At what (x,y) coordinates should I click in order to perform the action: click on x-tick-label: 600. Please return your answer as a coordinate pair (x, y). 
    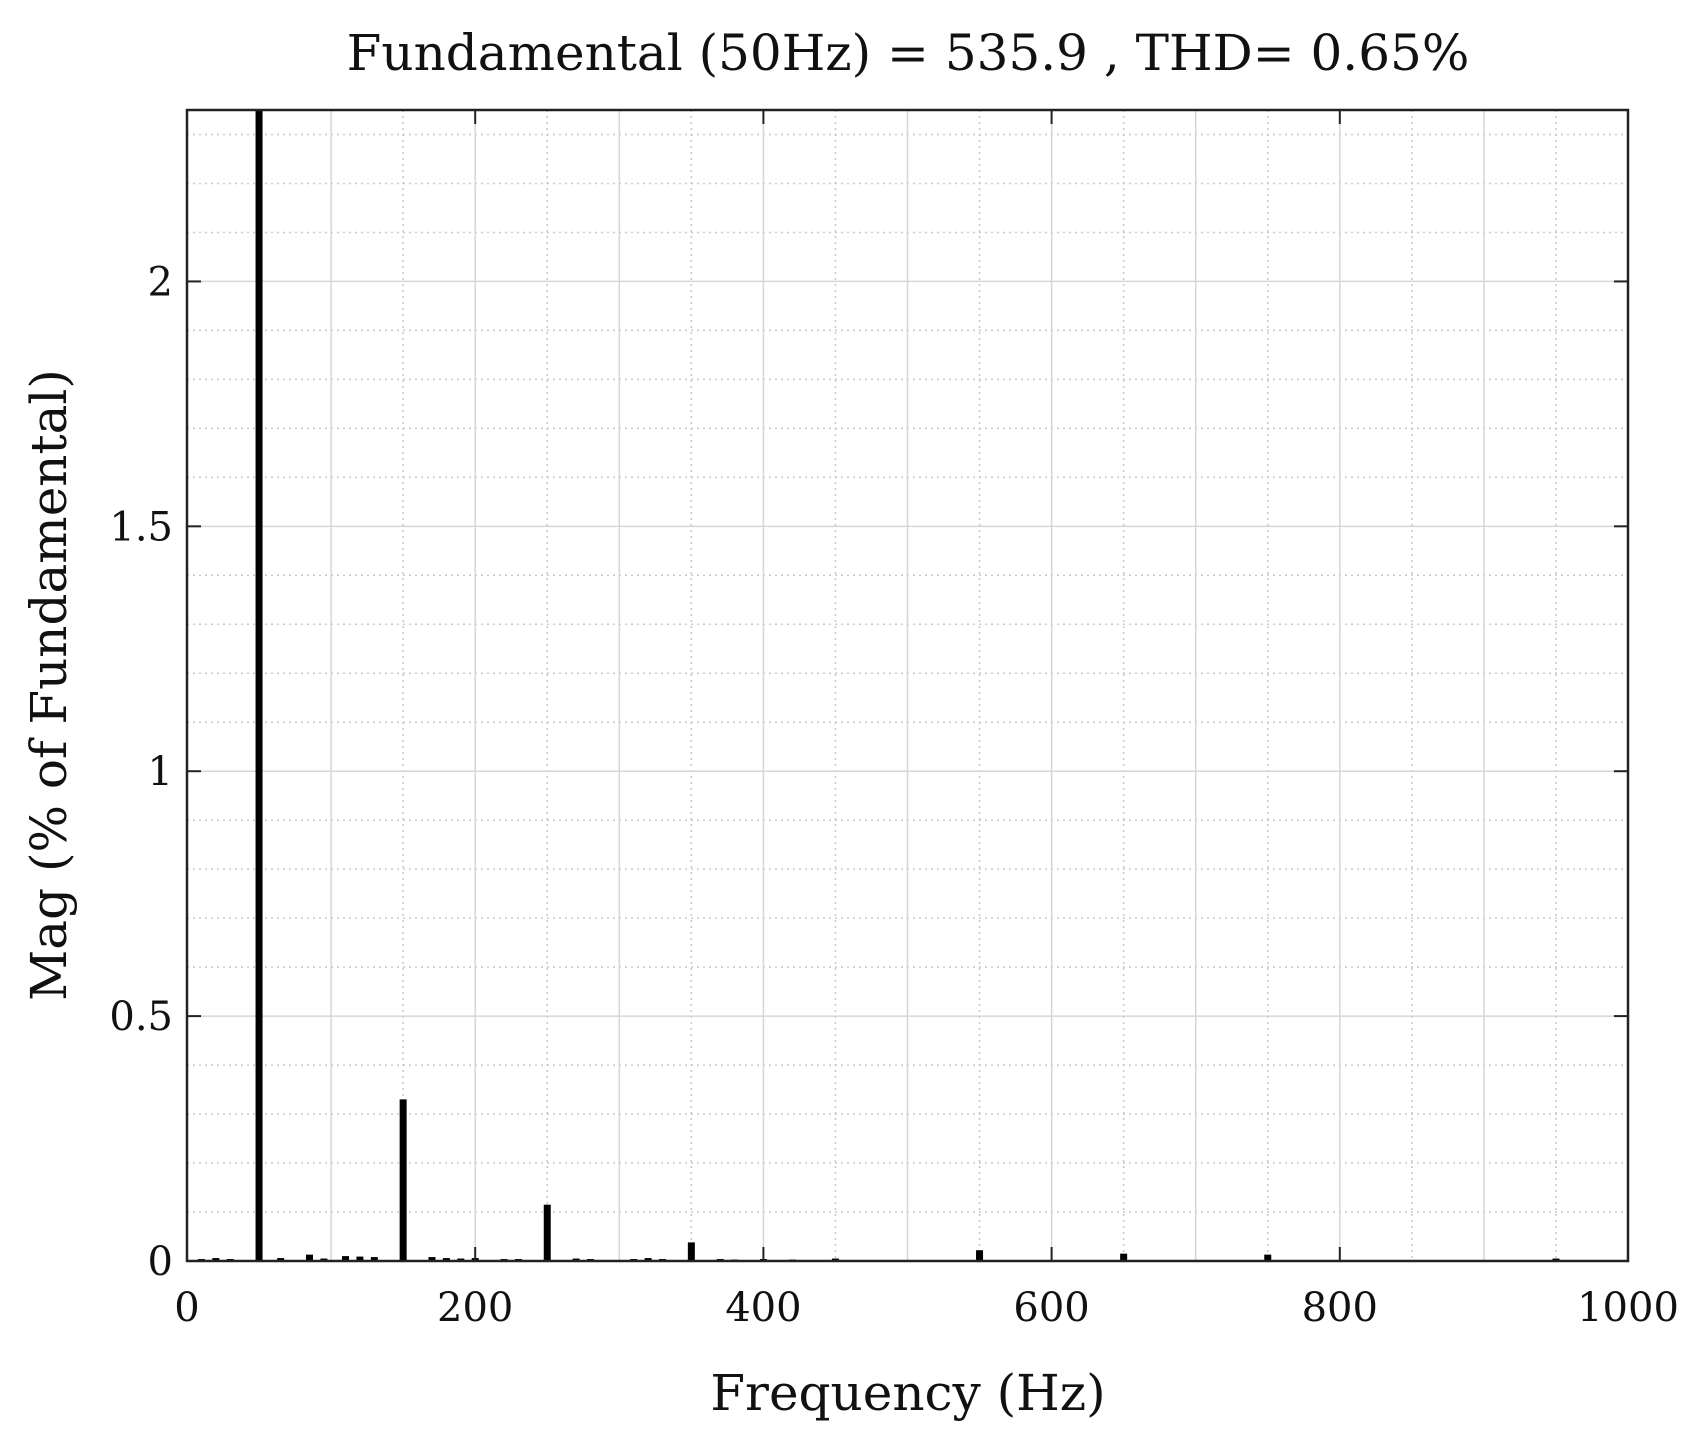
    Looking at the image, I should click on (1051, 1308).